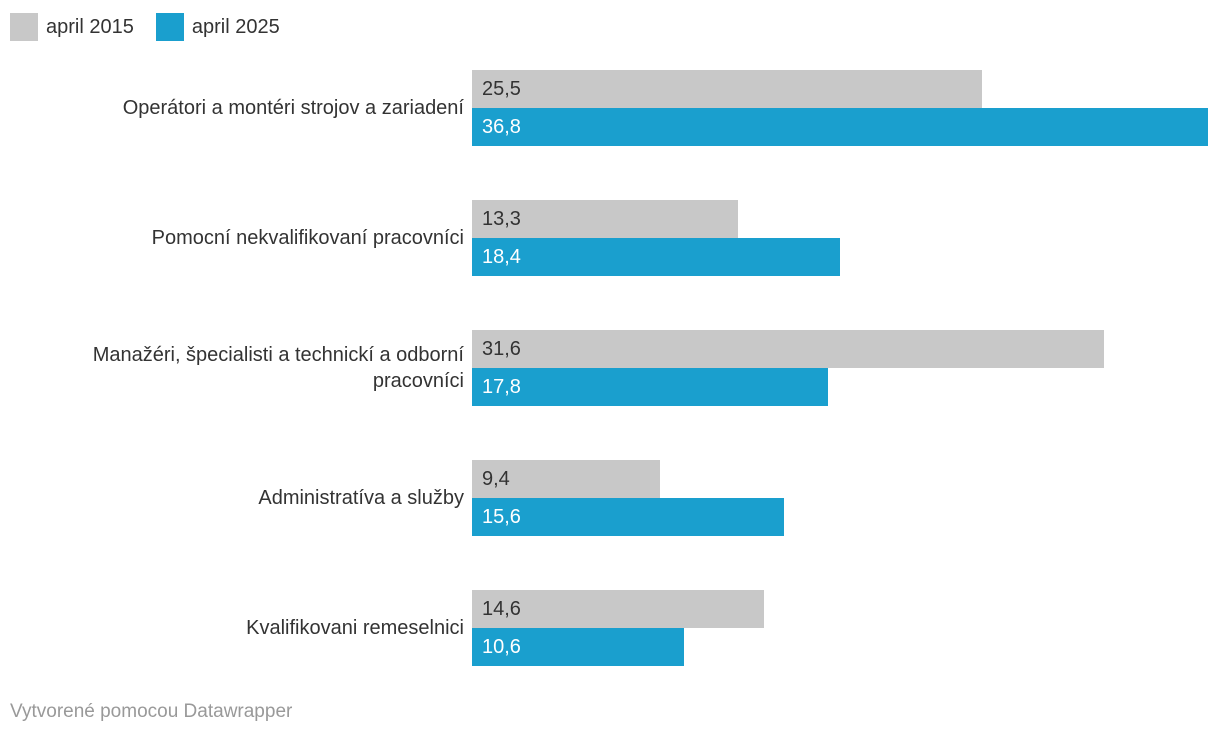 The width and height of the screenshot is (1220, 746). I want to click on legend-label: april 2015, so click(90, 26).